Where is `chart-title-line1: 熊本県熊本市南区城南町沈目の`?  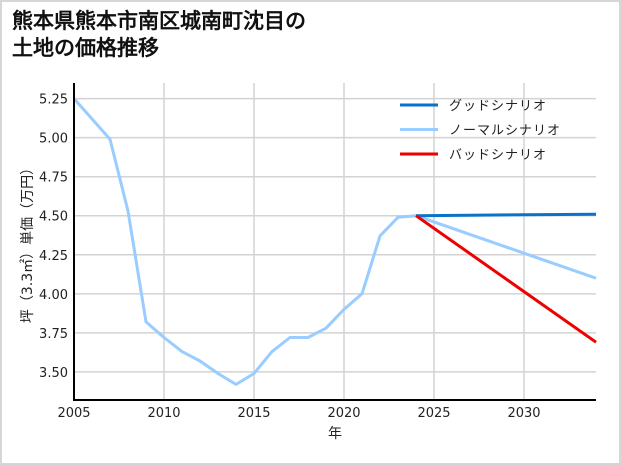
chart-title-line1: 熊本県熊本市南区城南町沈目の is located at coordinates (159, 21).